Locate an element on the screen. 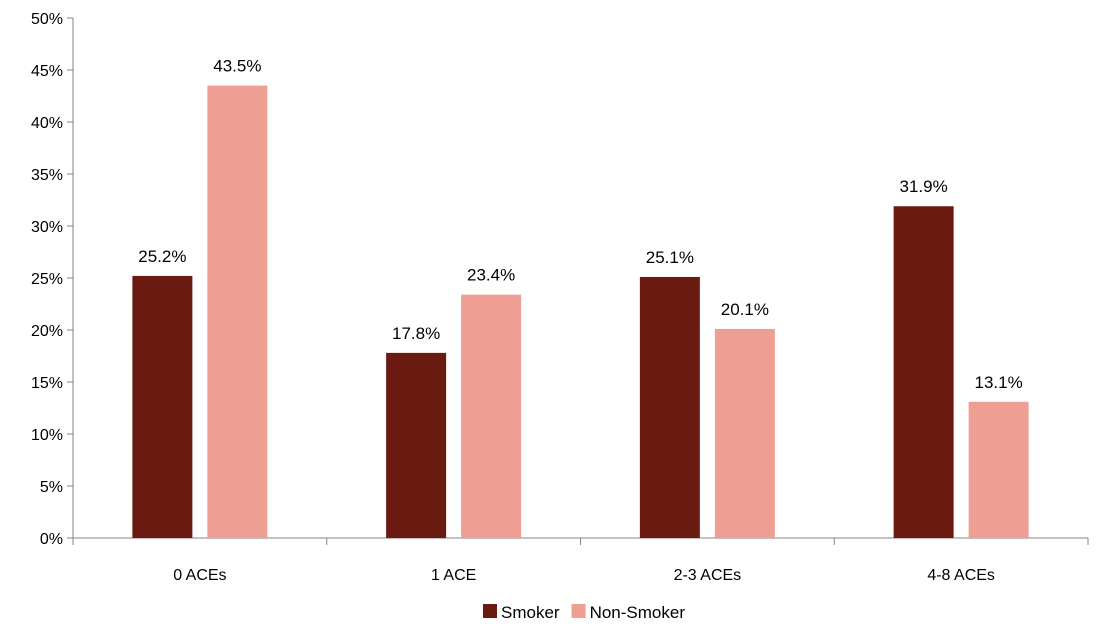 The height and width of the screenshot is (638, 1108). y-tick-label: 0% is located at coordinates (51, 539).